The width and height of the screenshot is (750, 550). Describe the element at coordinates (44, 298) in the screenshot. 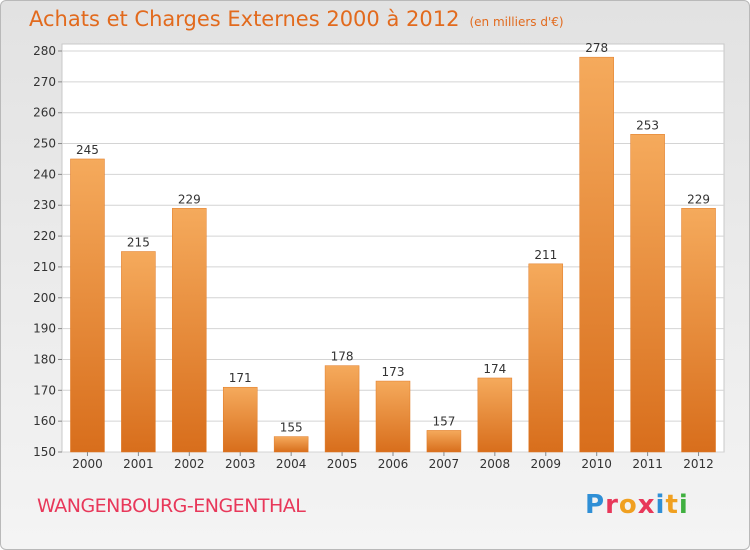

I see `y-tick-label: 200` at that location.